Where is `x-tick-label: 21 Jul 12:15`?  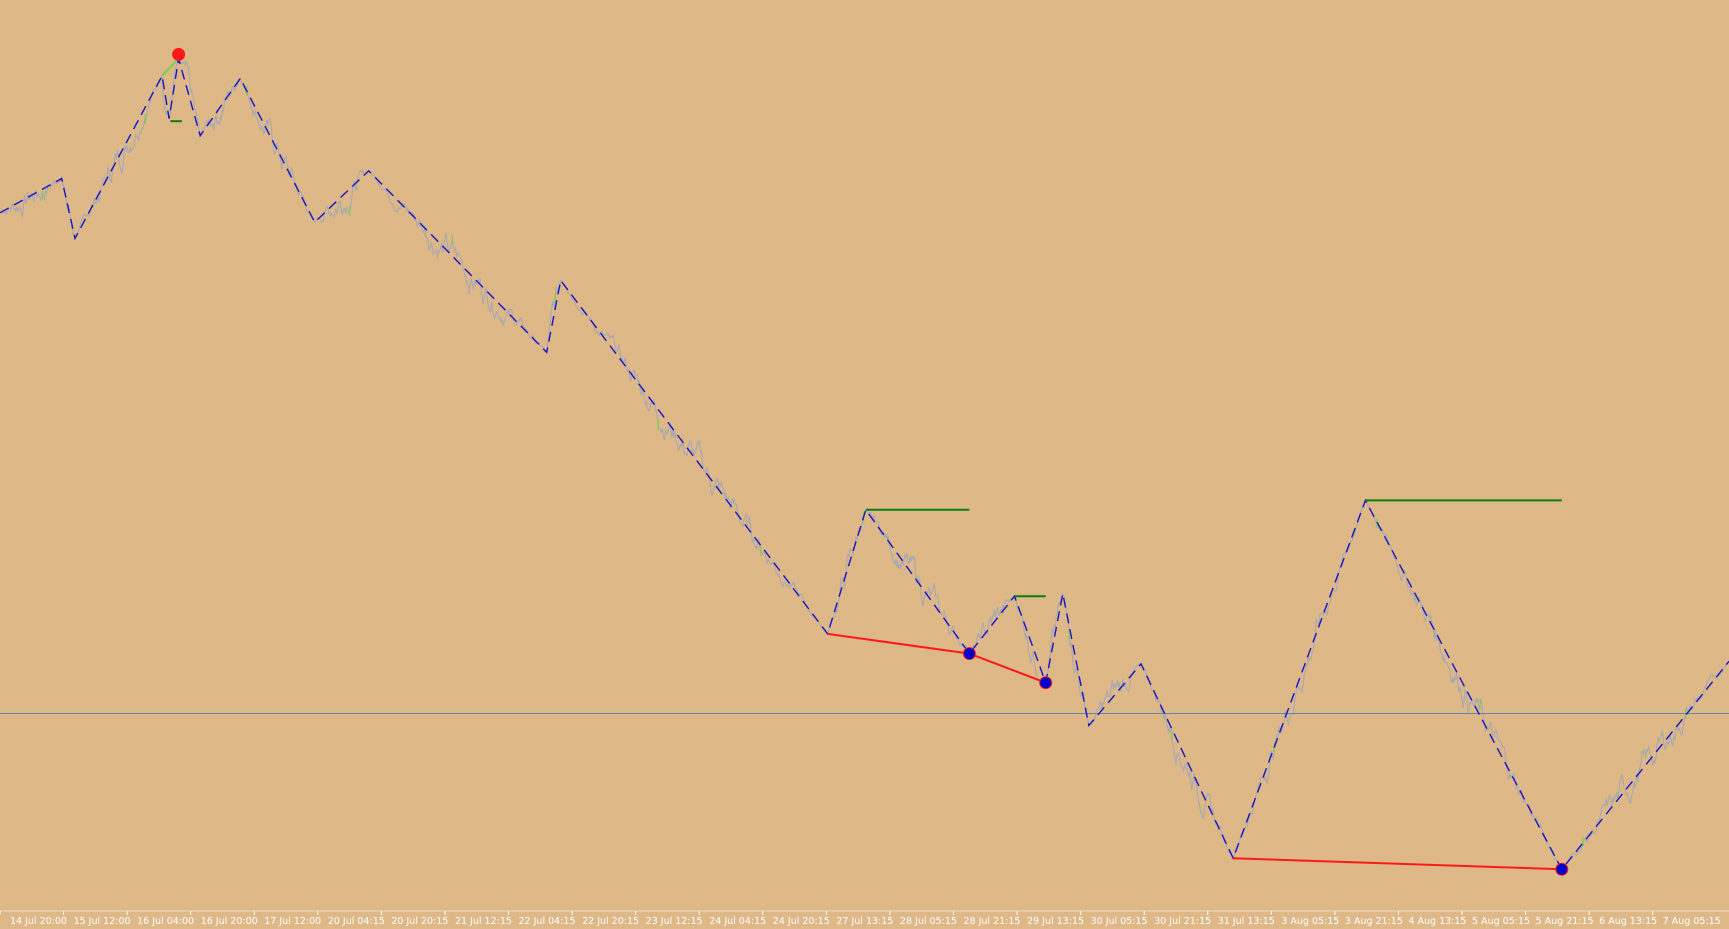 x-tick-label: 21 Jul 12:15 is located at coordinates (483, 921).